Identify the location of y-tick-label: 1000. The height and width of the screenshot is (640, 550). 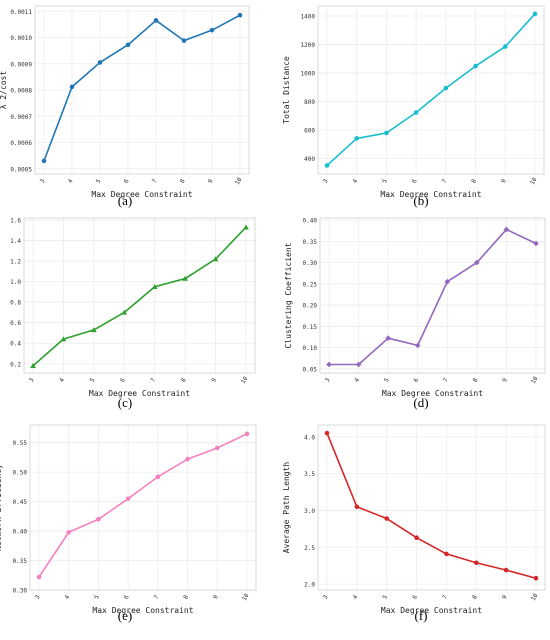
(308, 73).